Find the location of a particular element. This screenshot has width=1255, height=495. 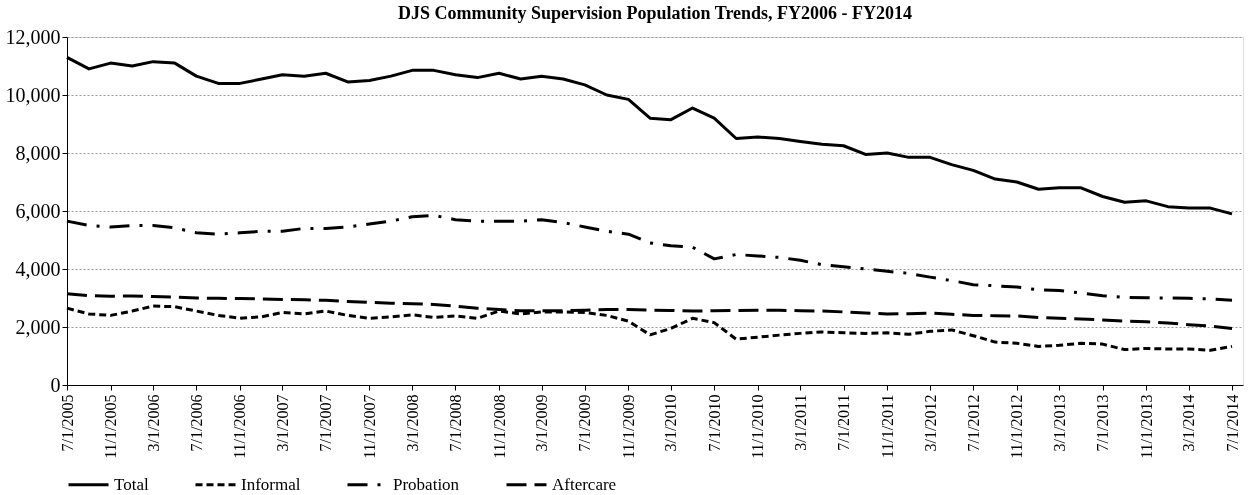

legend-label: Total is located at coordinates (131, 484).